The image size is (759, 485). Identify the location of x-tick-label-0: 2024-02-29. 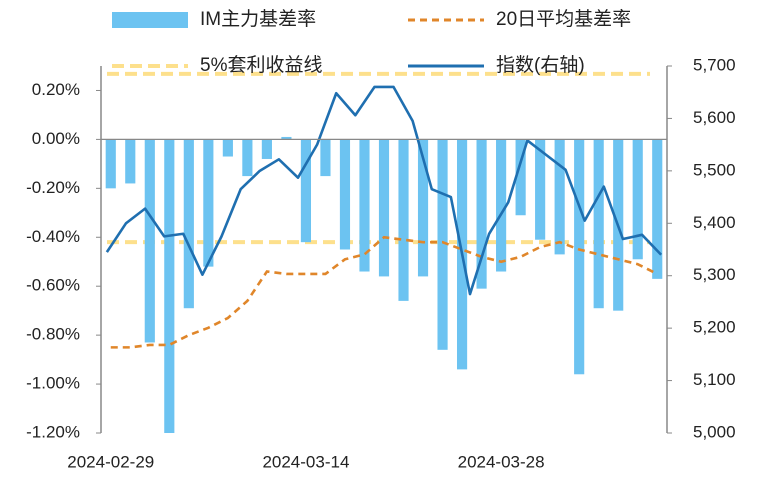
(110, 461).